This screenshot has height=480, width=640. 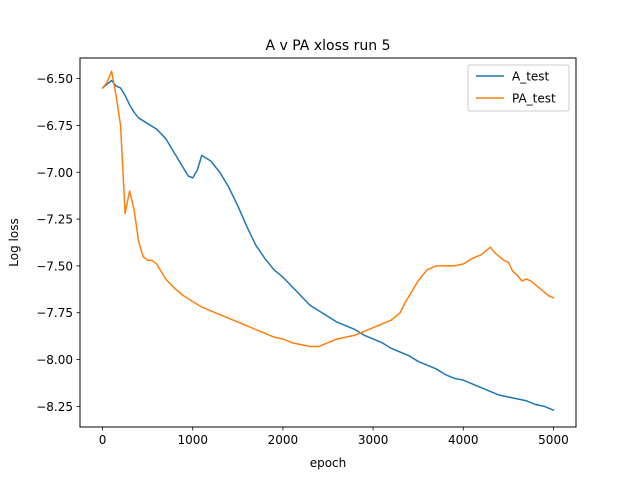 I want to click on legend-entry: A_test, so click(x=531, y=77).